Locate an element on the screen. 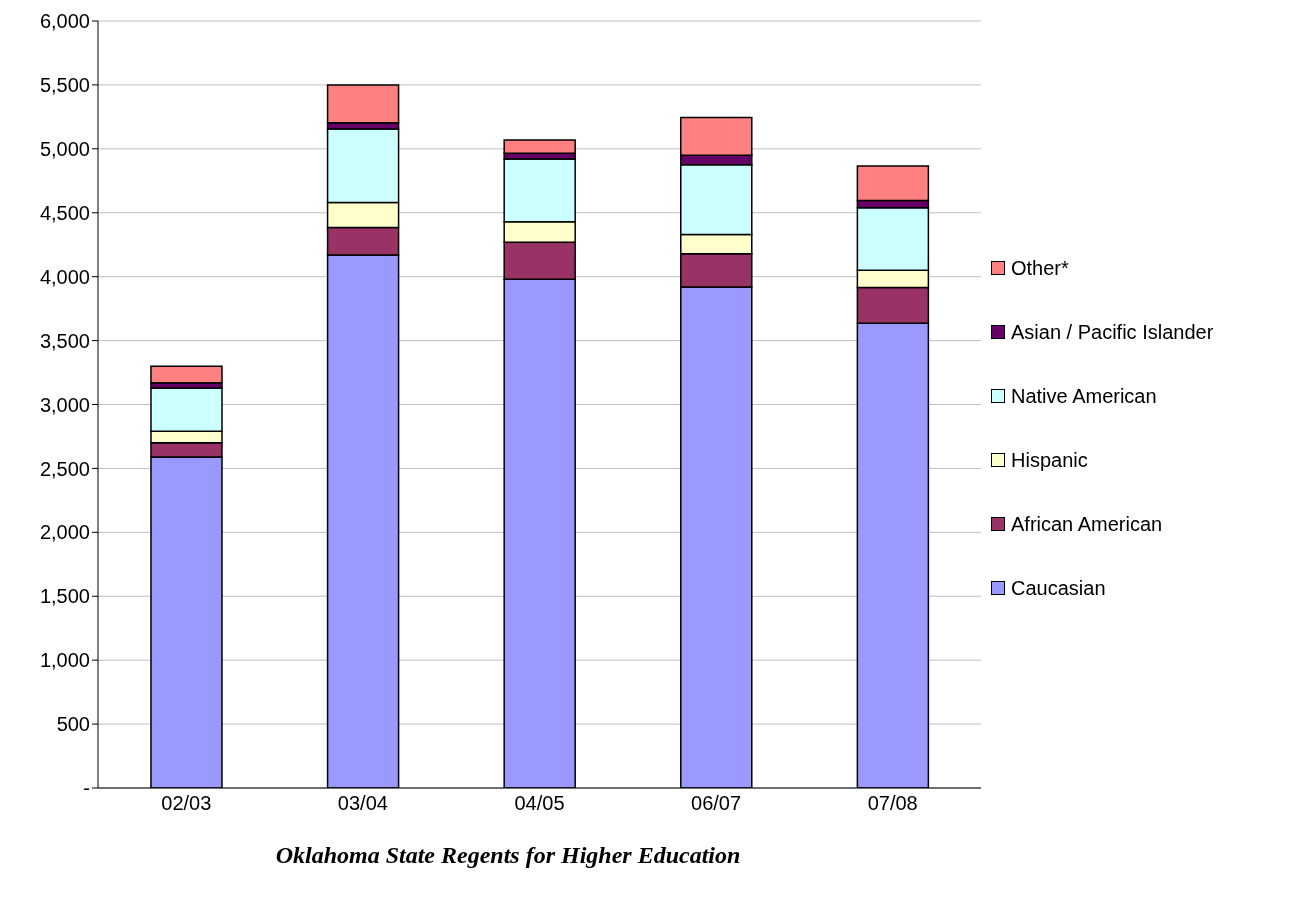 This screenshot has height=897, width=1289. y-tick-label: 3,500 is located at coordinates (64, 340).